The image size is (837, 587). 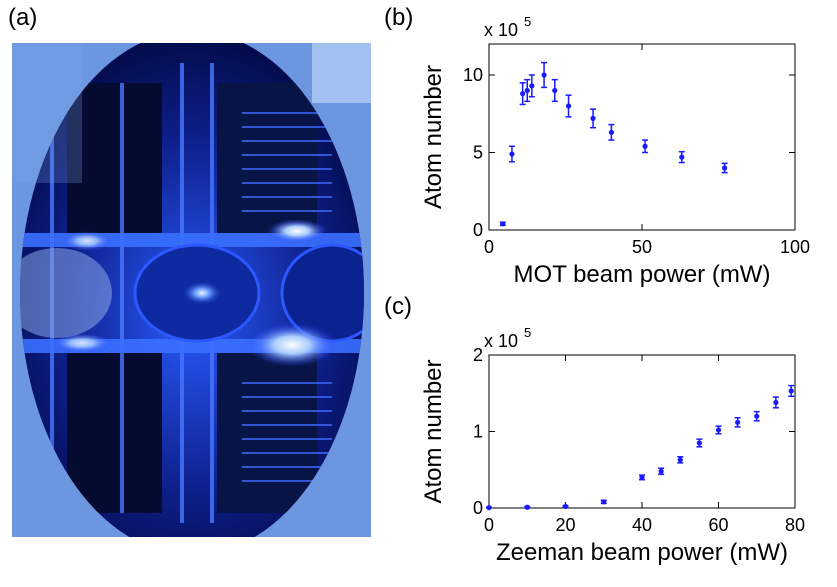 What do you see at coordinates (642, 247) in the screenshot?
I see `x-tick-label: 50` at bounding box center [642, 247].